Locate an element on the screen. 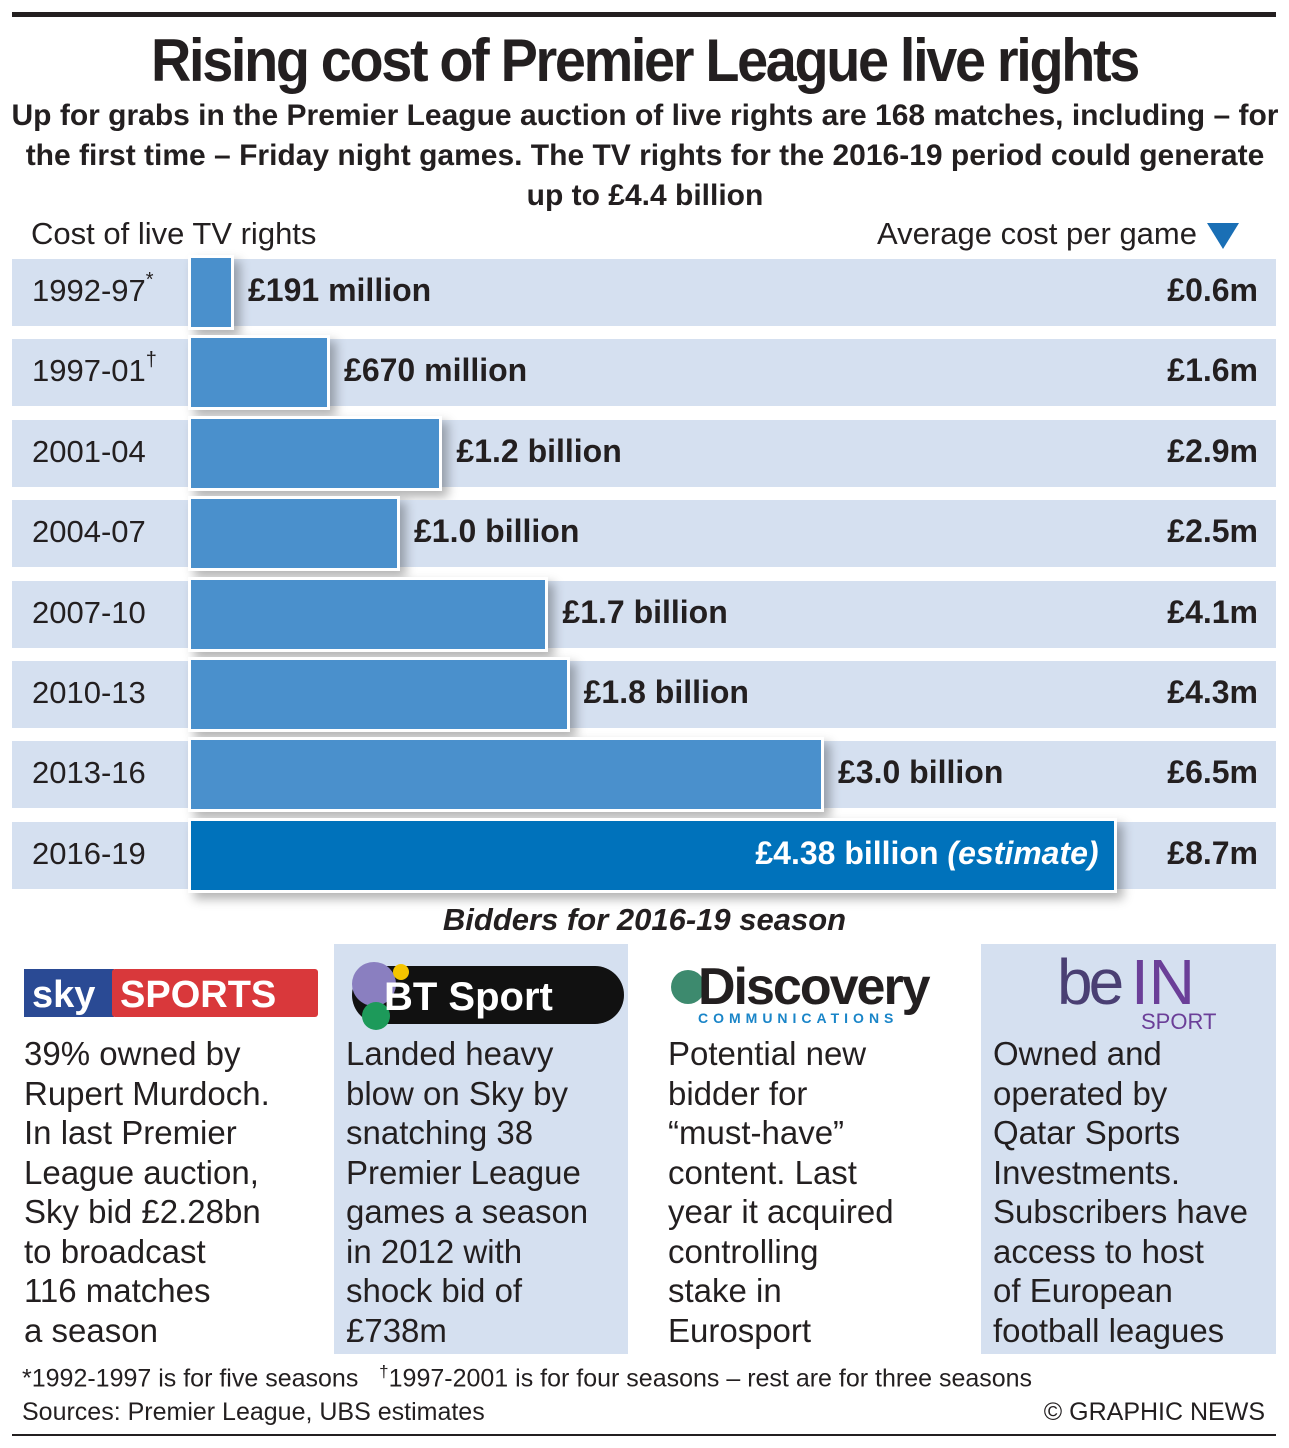  description-line: Qatar Sports is located at coordinates (1087, 1132).